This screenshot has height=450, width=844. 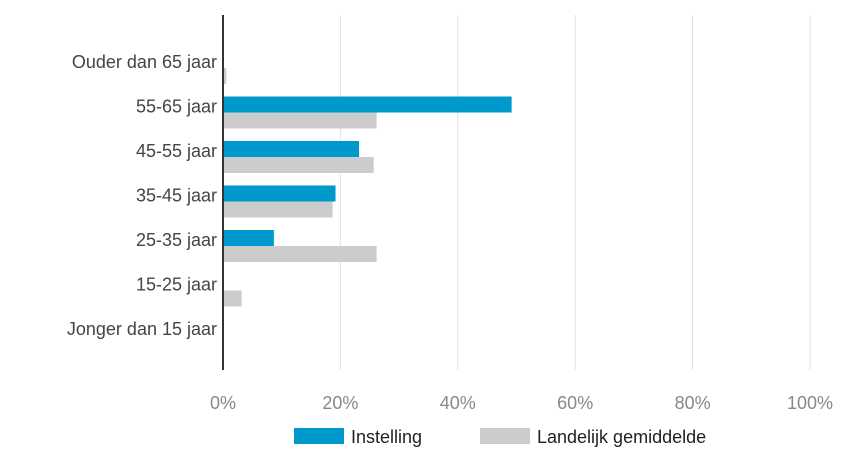 I want to click on category-label: 45-55 jaar, so click(x=176, y=151).